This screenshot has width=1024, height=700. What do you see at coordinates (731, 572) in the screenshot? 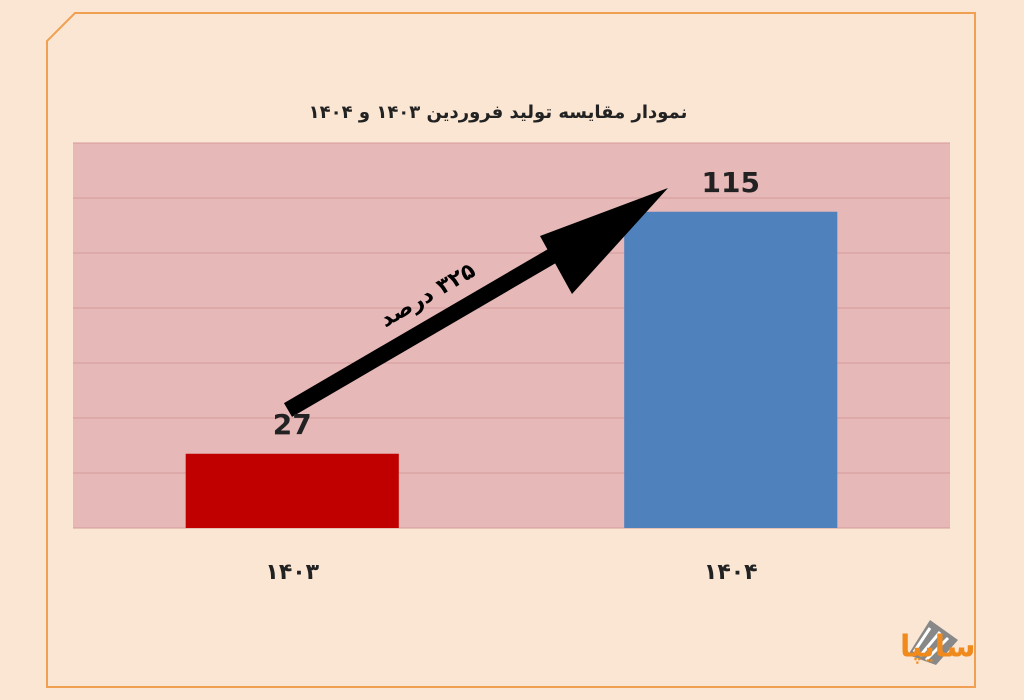
I see `x-tick-label: ۱۴۰۴` at bounding box center [731, 572].